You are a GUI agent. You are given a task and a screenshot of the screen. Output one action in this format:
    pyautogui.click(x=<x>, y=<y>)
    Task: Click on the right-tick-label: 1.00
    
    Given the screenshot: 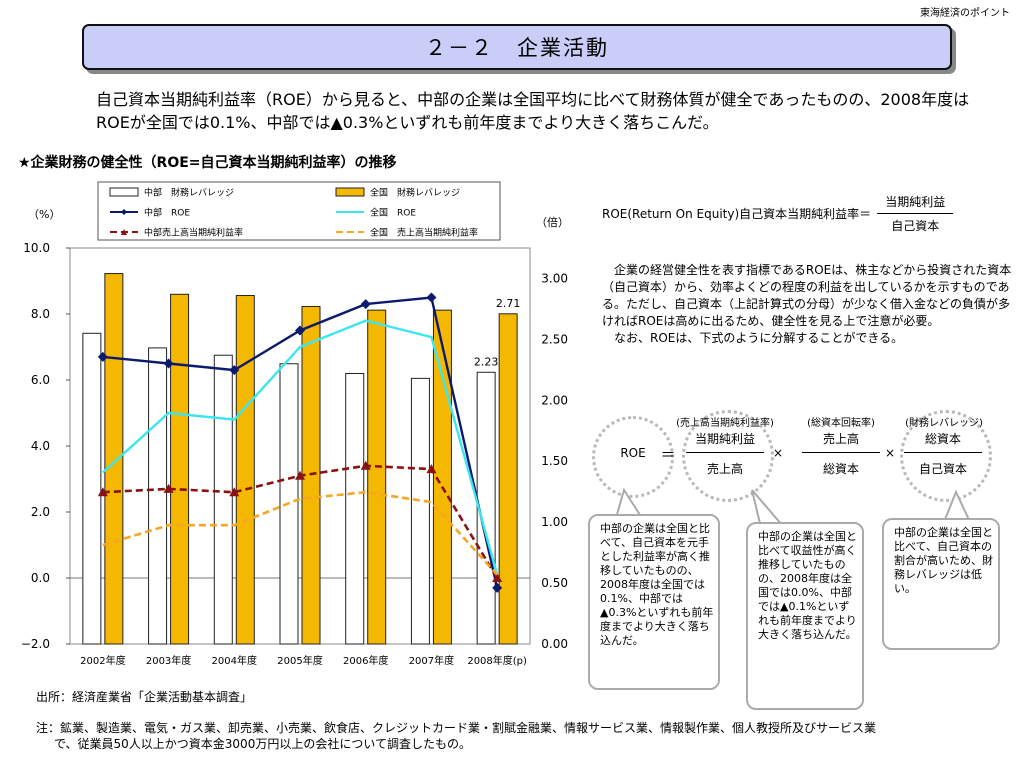 What is the action you would take?
    pyautogui.click(x=554, y=522)
    